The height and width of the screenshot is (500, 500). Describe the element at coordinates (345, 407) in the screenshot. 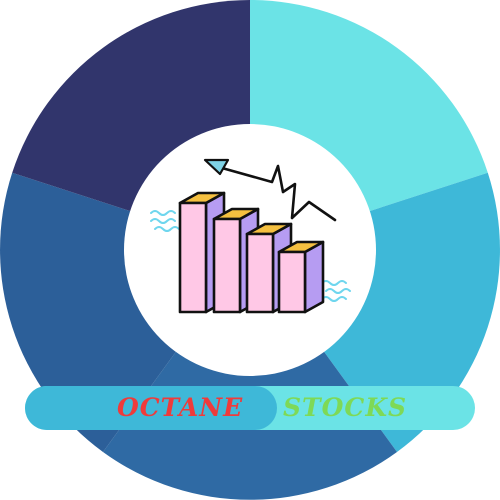

I see `brand-word-stocks: STOCKS` at that location.